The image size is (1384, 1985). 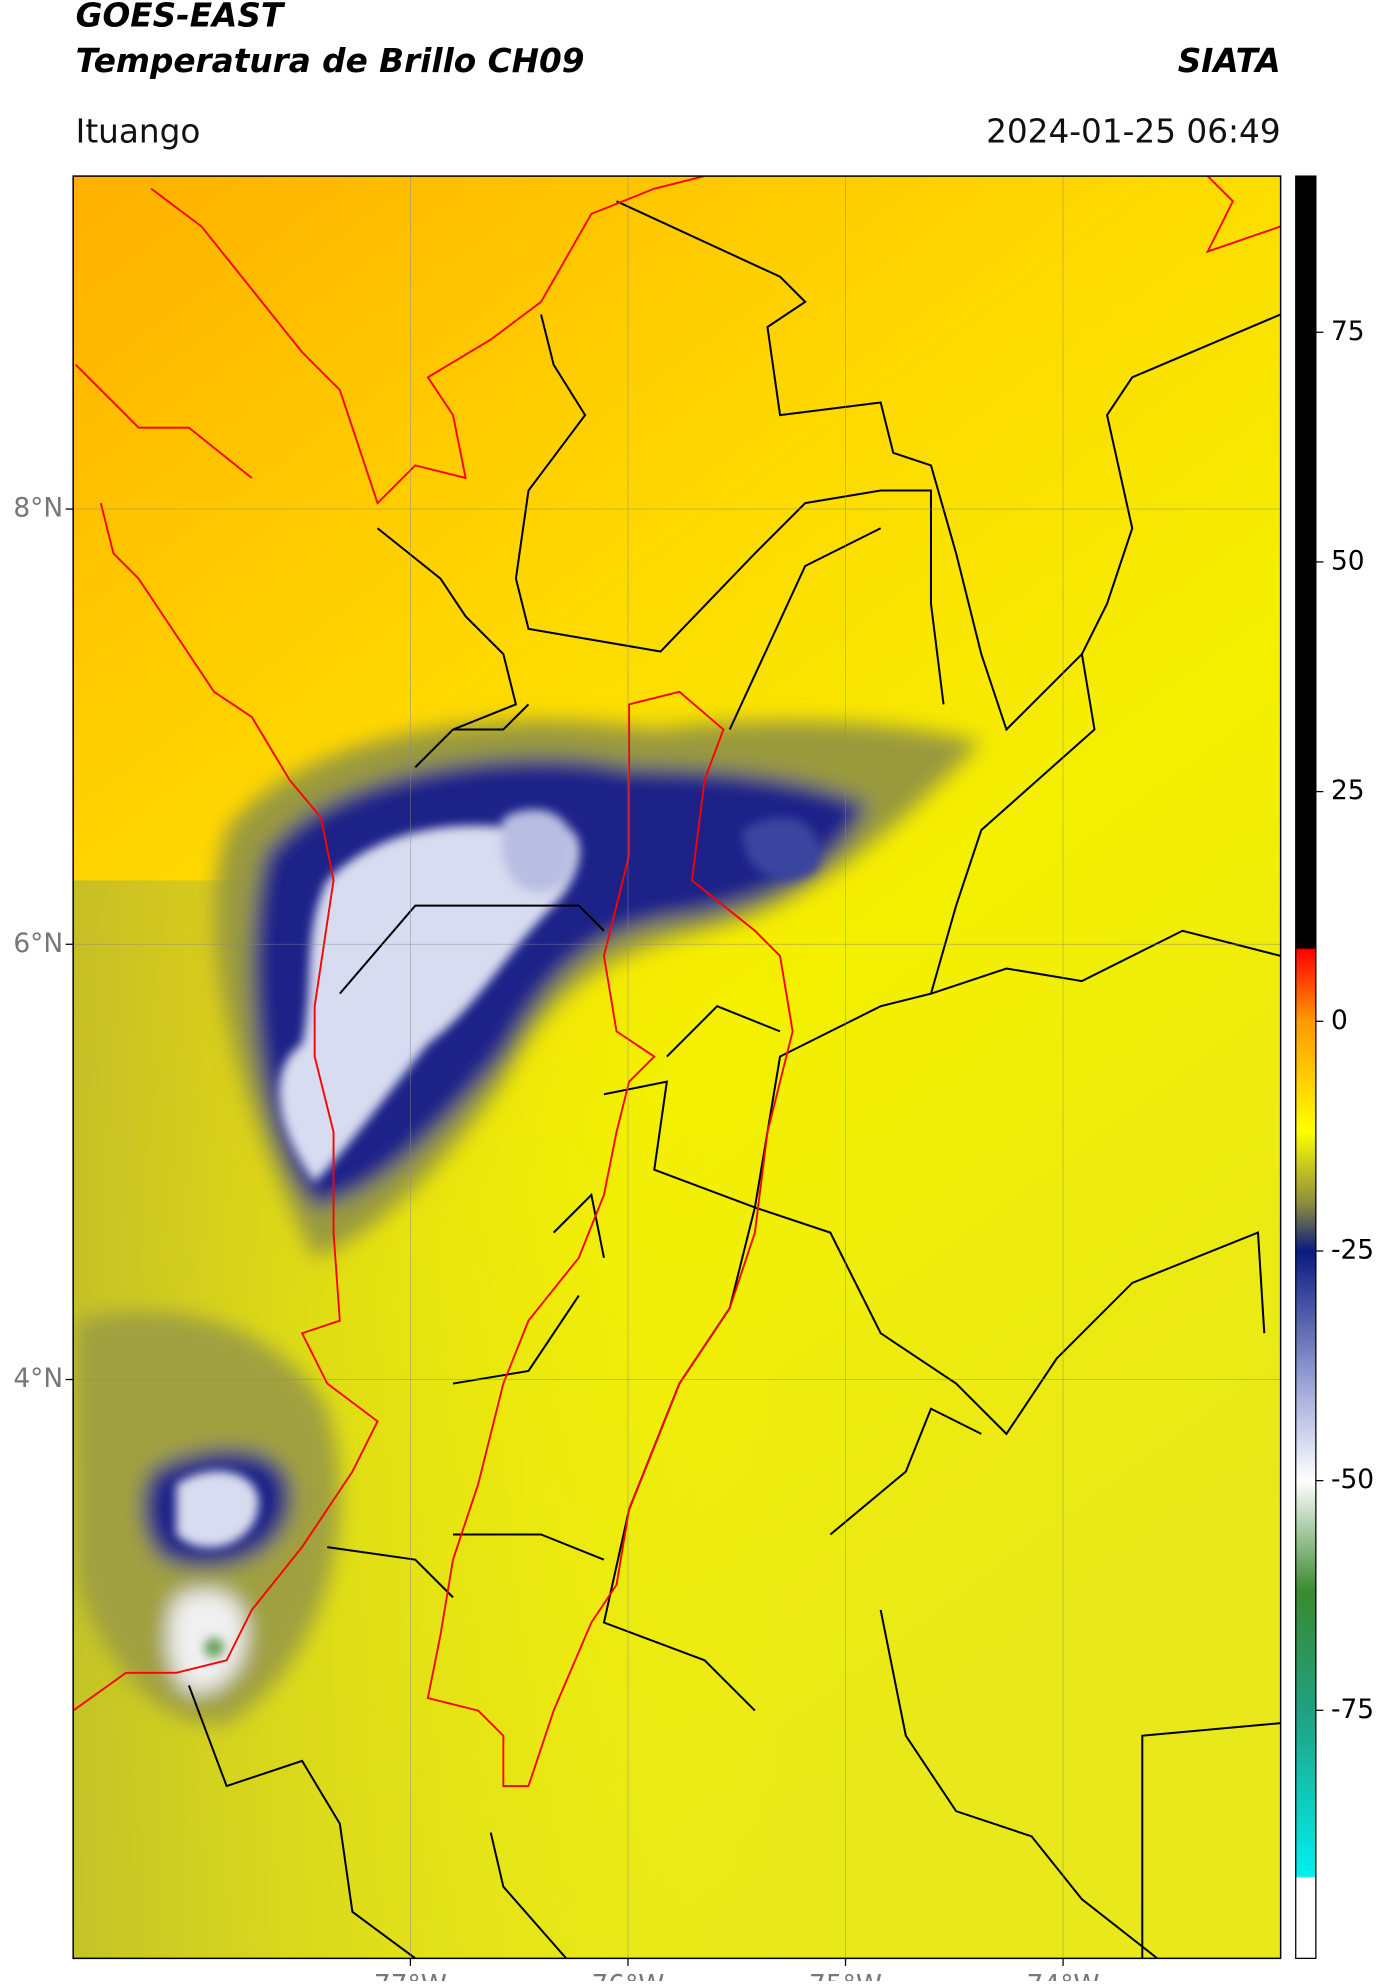 I want to click on colorbar-tick-label: -75, so click(x=1352, y=1709).